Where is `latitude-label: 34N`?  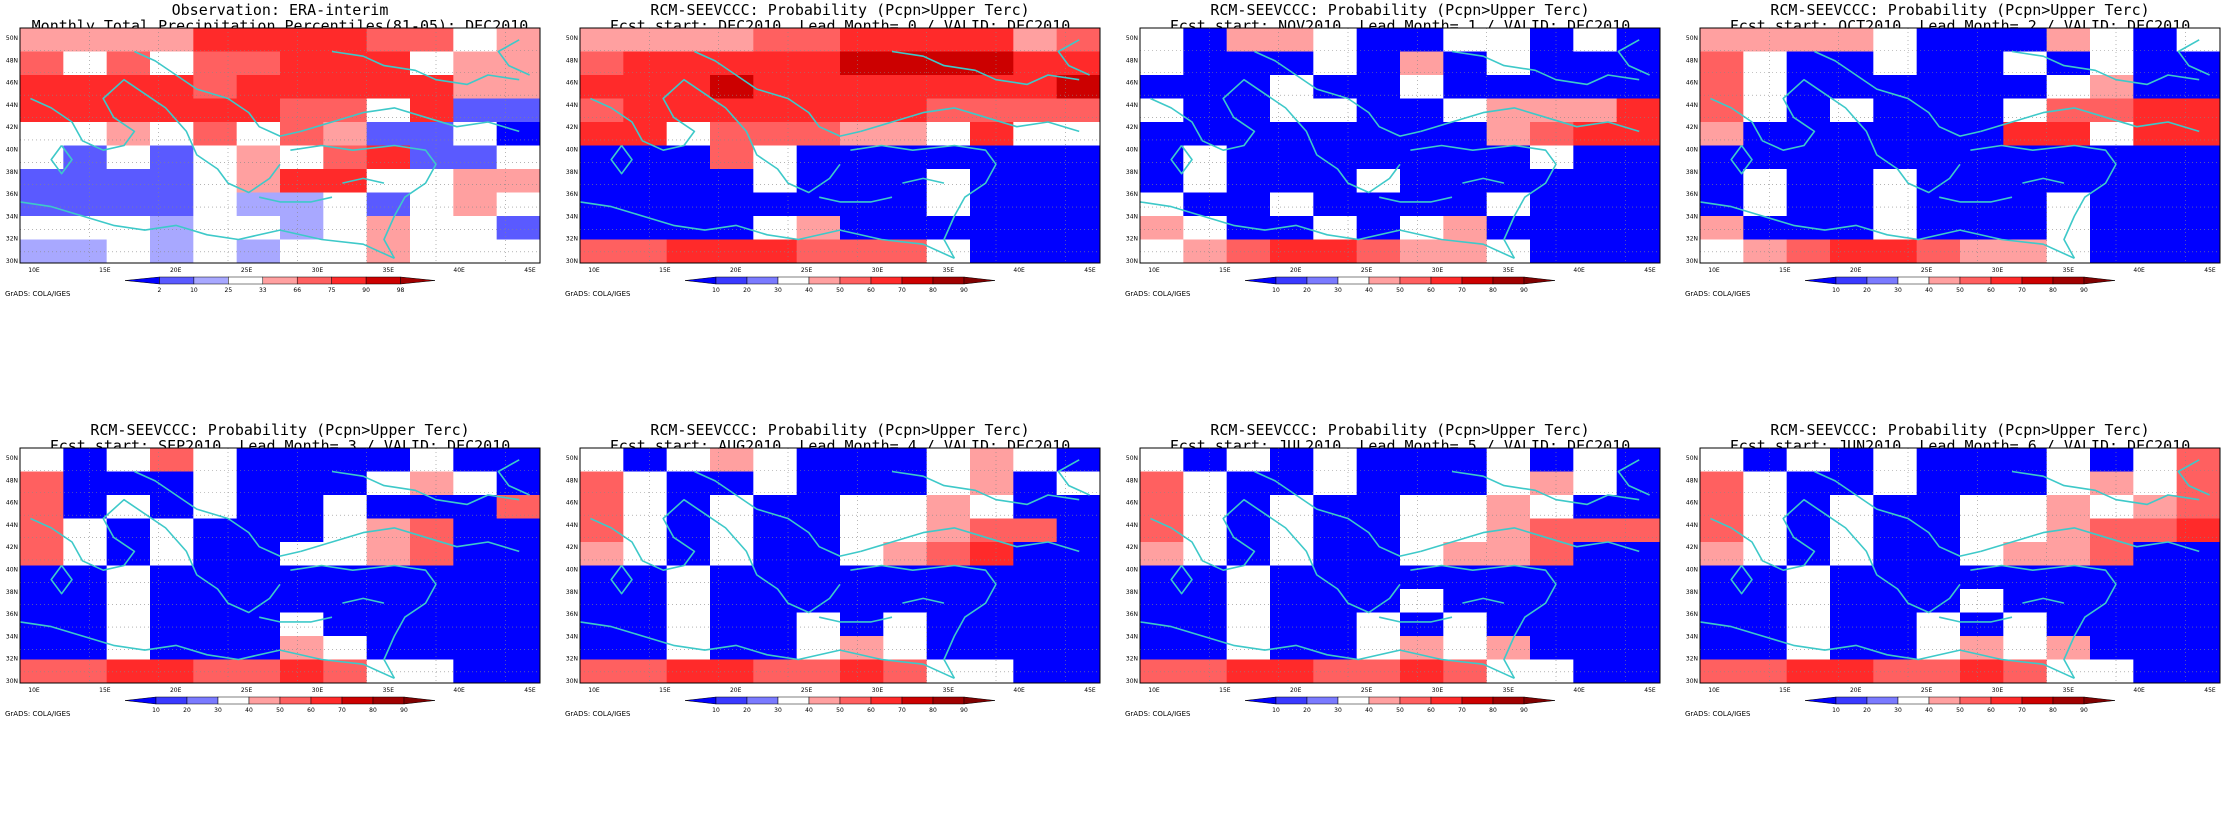
latitude-label: 34N is located at coordinates (1692, 636).